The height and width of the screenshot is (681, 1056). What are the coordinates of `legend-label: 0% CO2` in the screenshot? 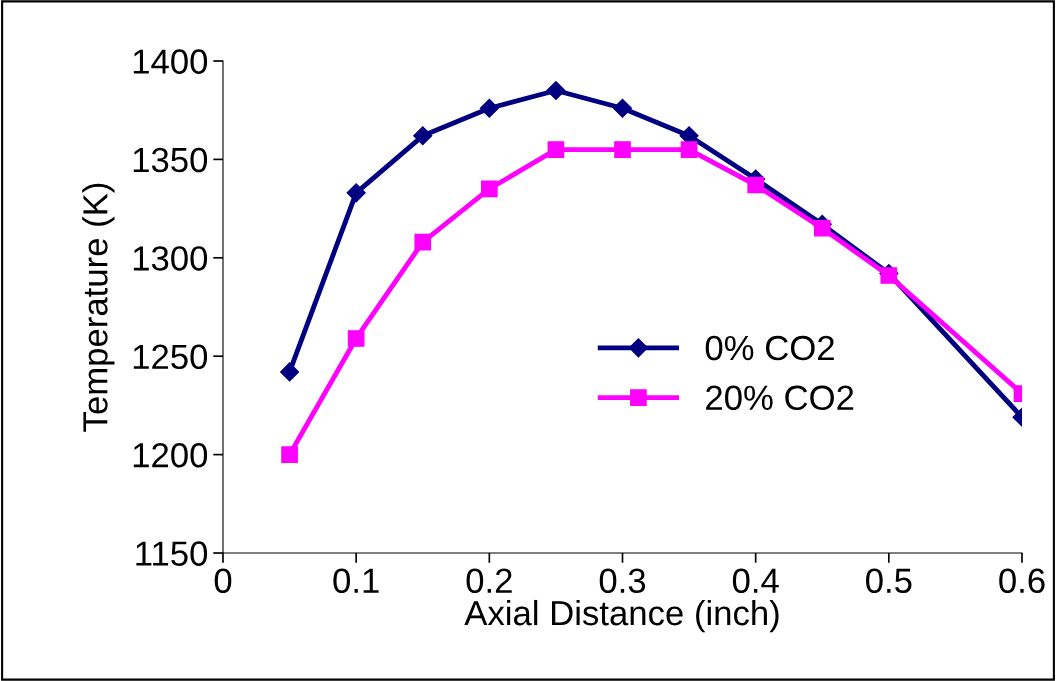 It's located at (769, 348).